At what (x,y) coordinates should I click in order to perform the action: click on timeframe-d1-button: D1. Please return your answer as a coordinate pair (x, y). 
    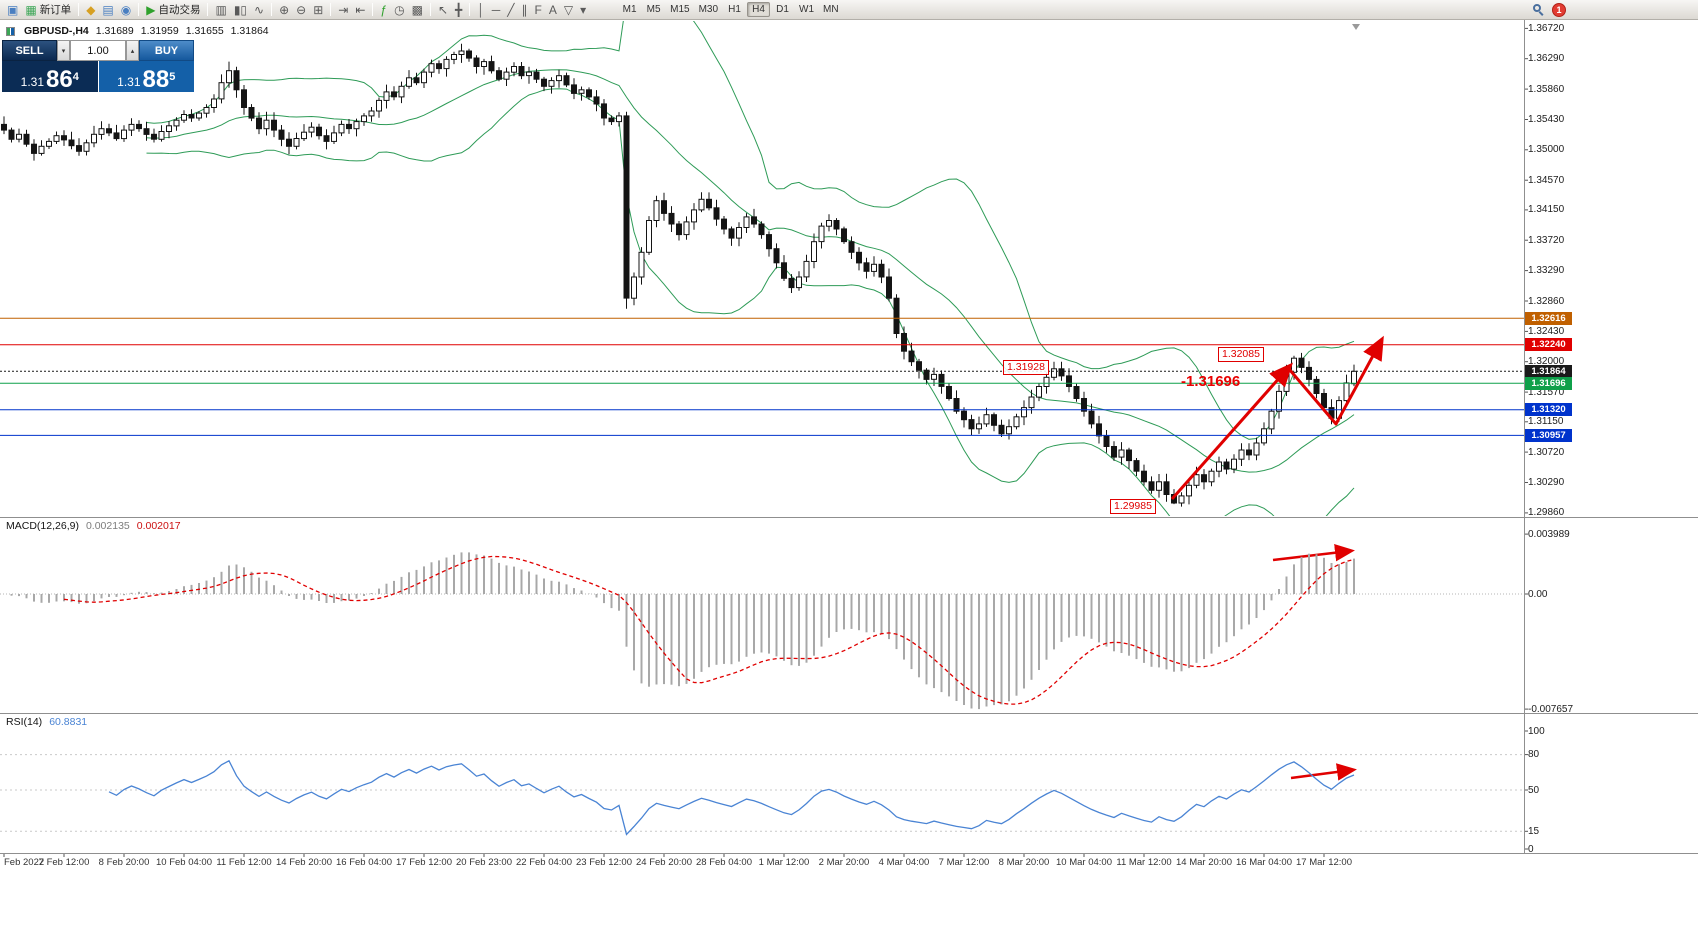
    Looking at the image, I should click on (782, 9).